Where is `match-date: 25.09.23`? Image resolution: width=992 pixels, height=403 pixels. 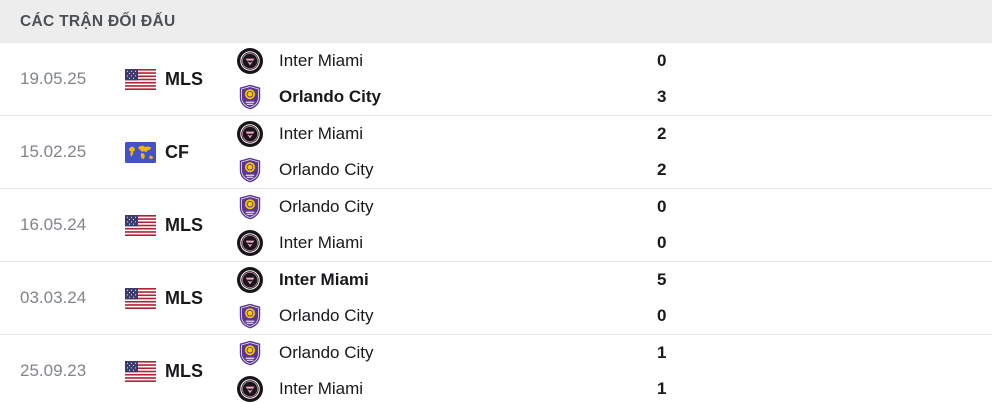 match-date: 25.09.23 is located at coordinates (53, 370).